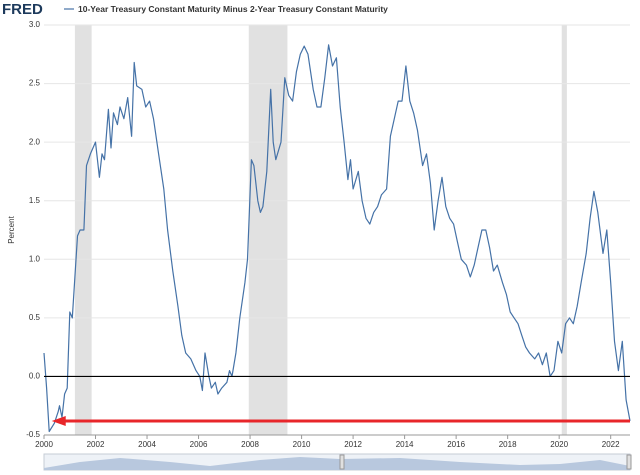  I want to click on x-tick-label: 2020, so click(559, 444).